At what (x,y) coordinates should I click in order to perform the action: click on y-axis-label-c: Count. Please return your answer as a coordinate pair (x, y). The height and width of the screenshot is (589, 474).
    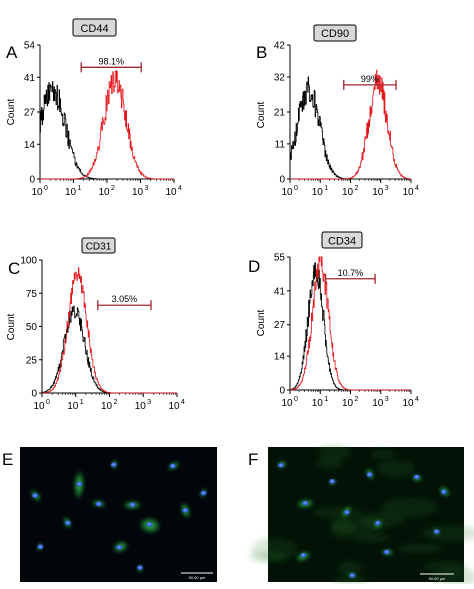
    Looking at the image, I should click on (11, 326).